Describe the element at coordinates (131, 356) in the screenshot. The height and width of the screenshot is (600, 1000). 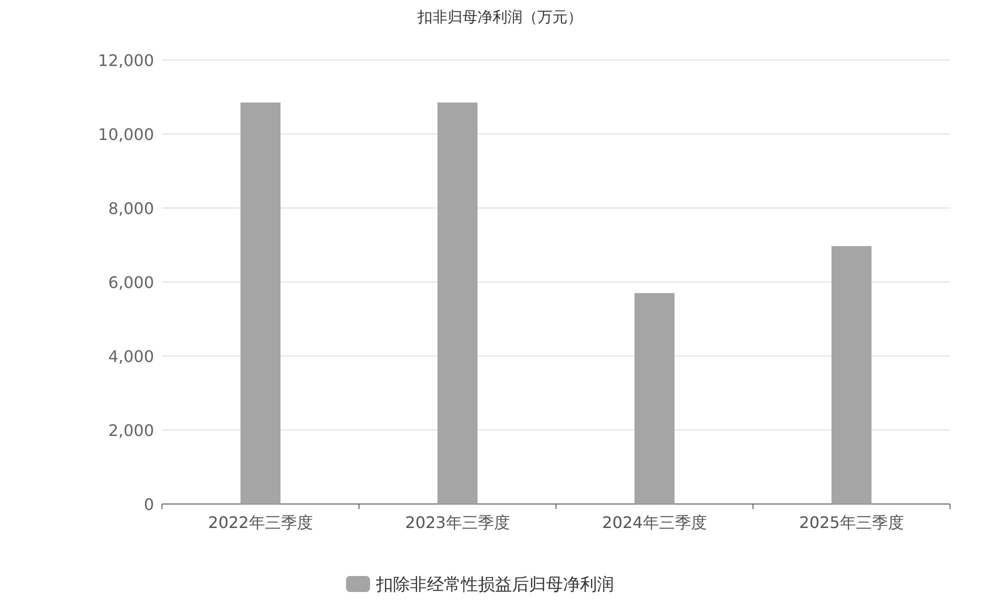
I see `y-tick-label: 4,000` at that location.